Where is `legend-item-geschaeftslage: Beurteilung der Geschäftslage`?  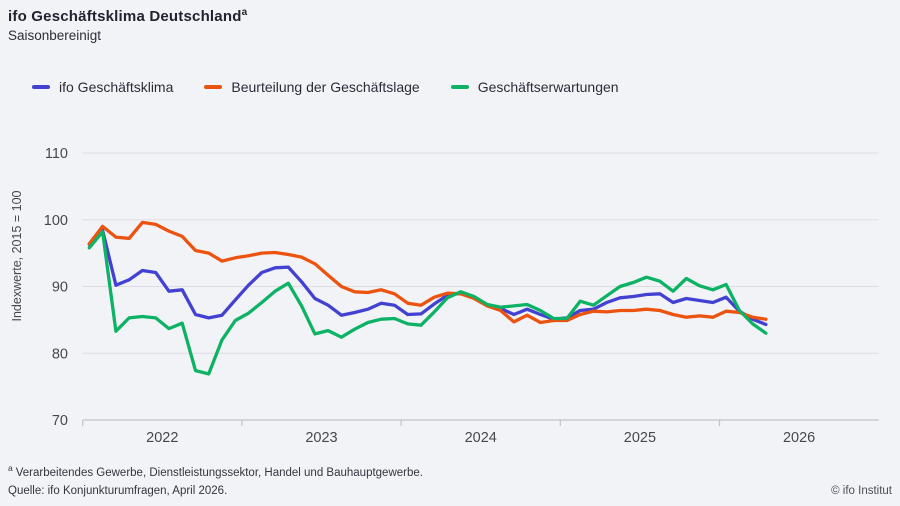
legend-item-geschaeftslage: Beurteilung der Geschäftslage is located at coordinates (312, 87).